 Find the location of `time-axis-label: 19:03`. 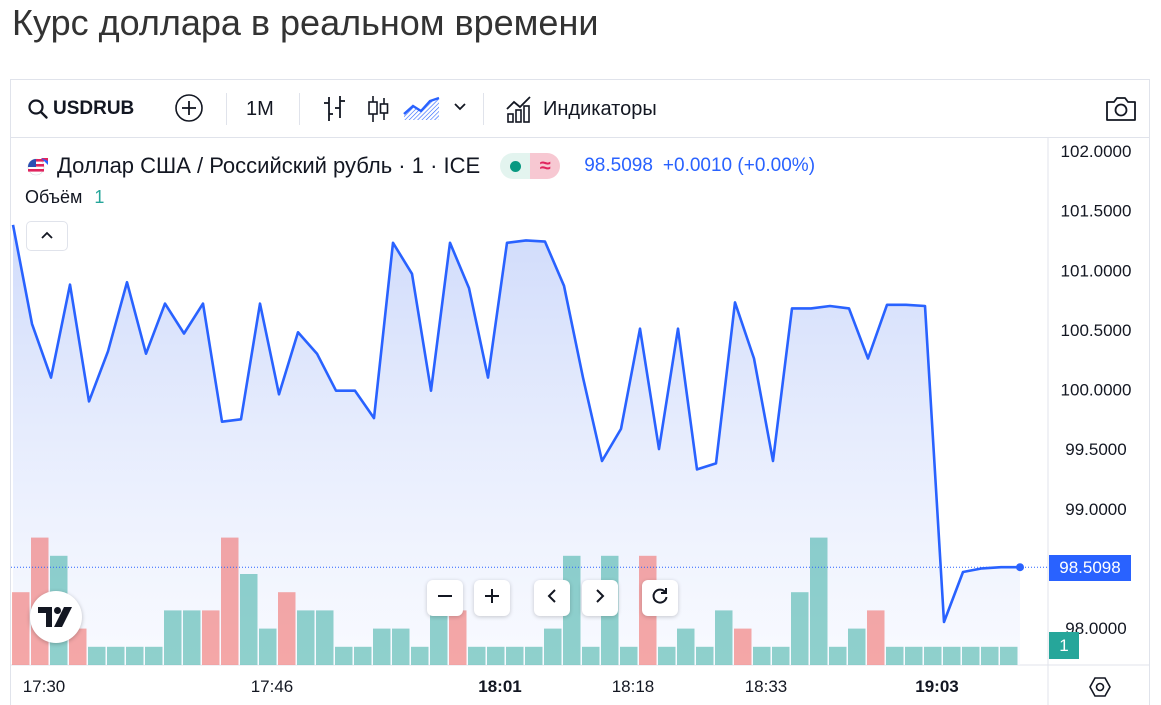

time-axis-label: 19:03 is located at coordinates (936, 686).